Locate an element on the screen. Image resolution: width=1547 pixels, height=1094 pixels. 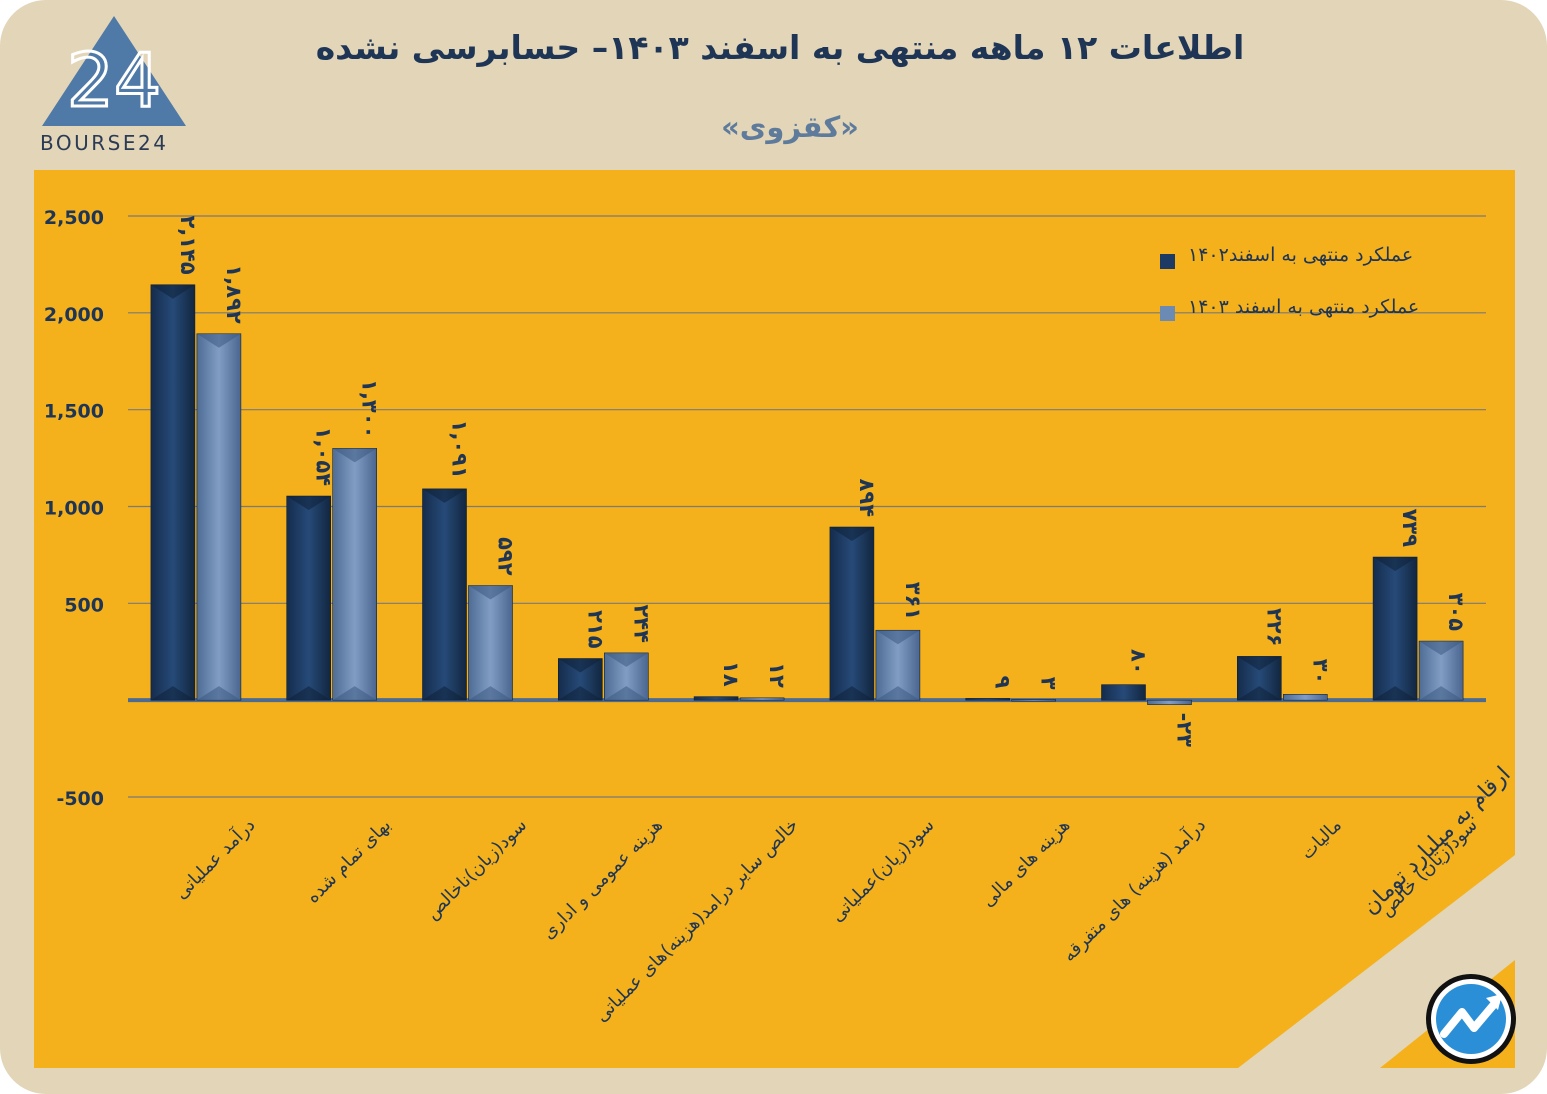
data-label-1402: ۱,۰۵۴ is located at coordinates (324, 456).